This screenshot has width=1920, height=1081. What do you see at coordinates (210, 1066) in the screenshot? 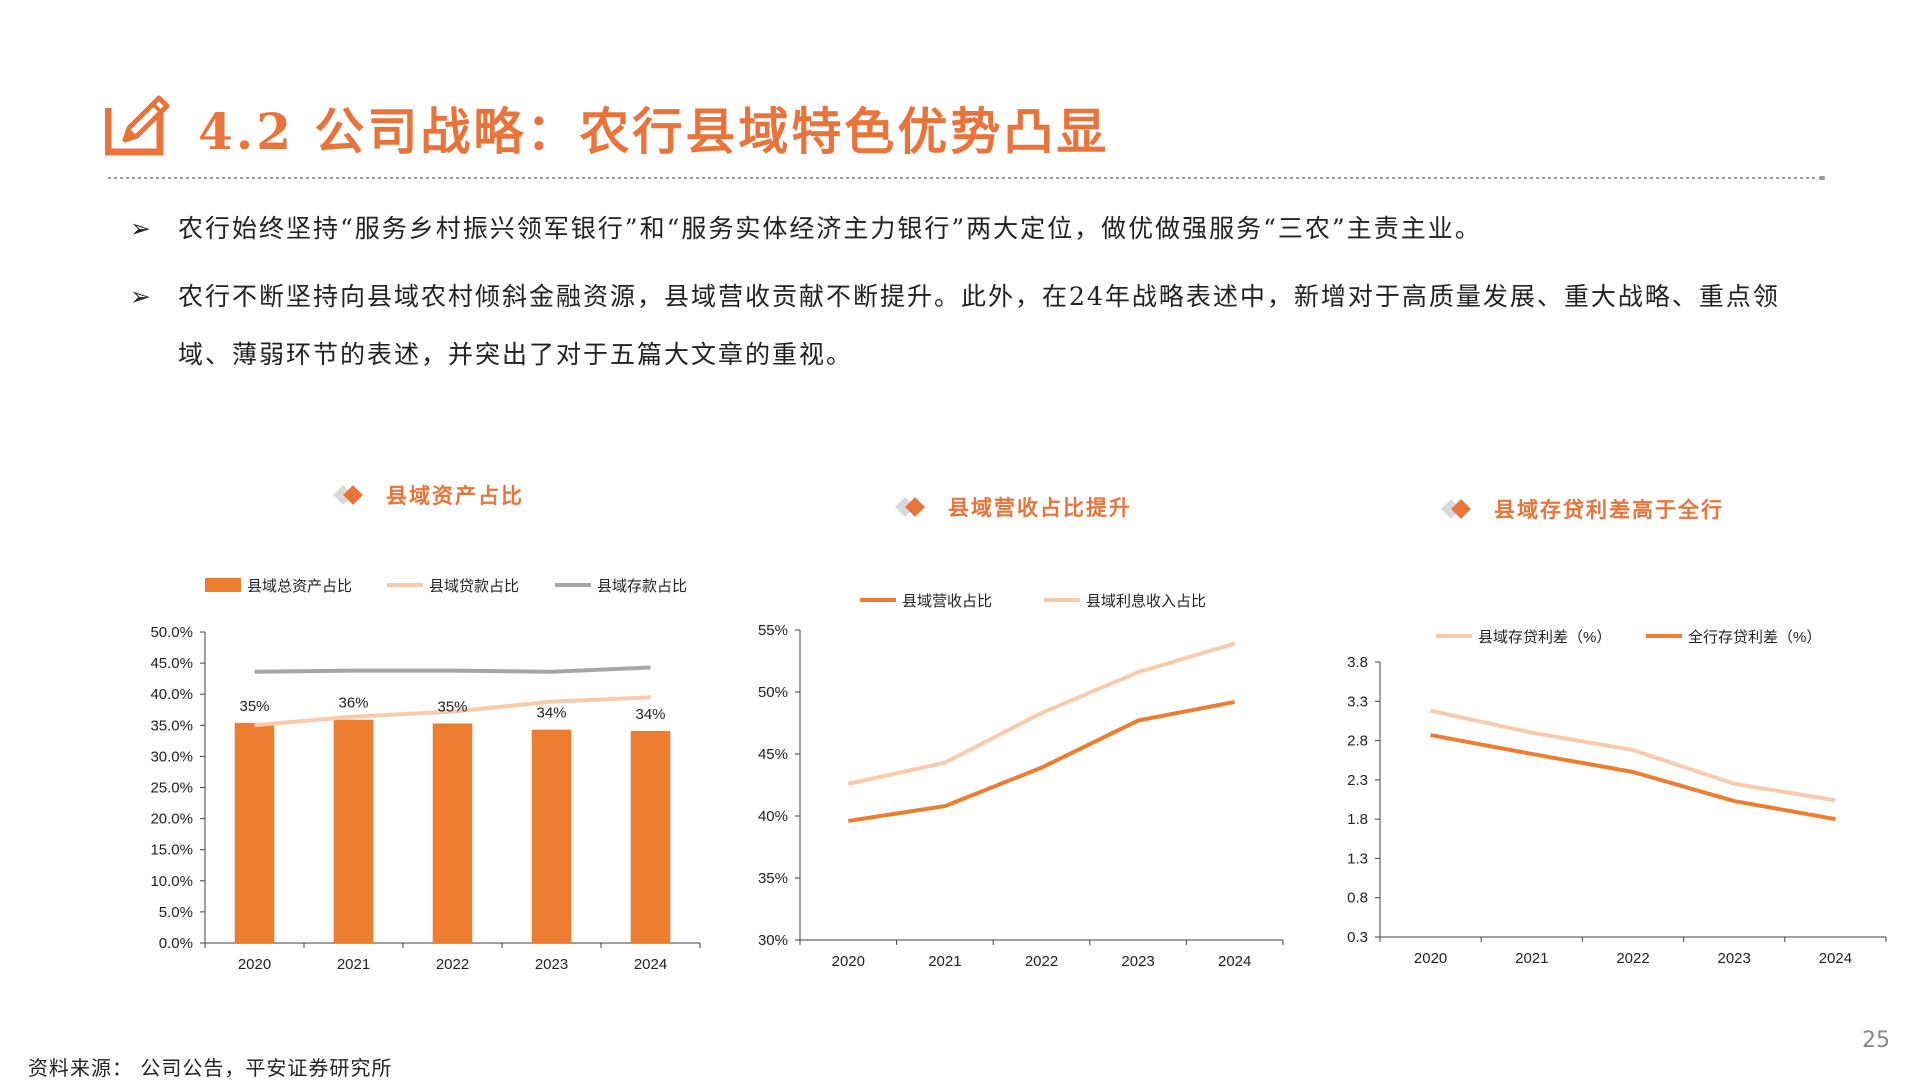
I see `source-note: 资料来源： 公司公告，平安证券研究所` at bounding box center [210, 1066].